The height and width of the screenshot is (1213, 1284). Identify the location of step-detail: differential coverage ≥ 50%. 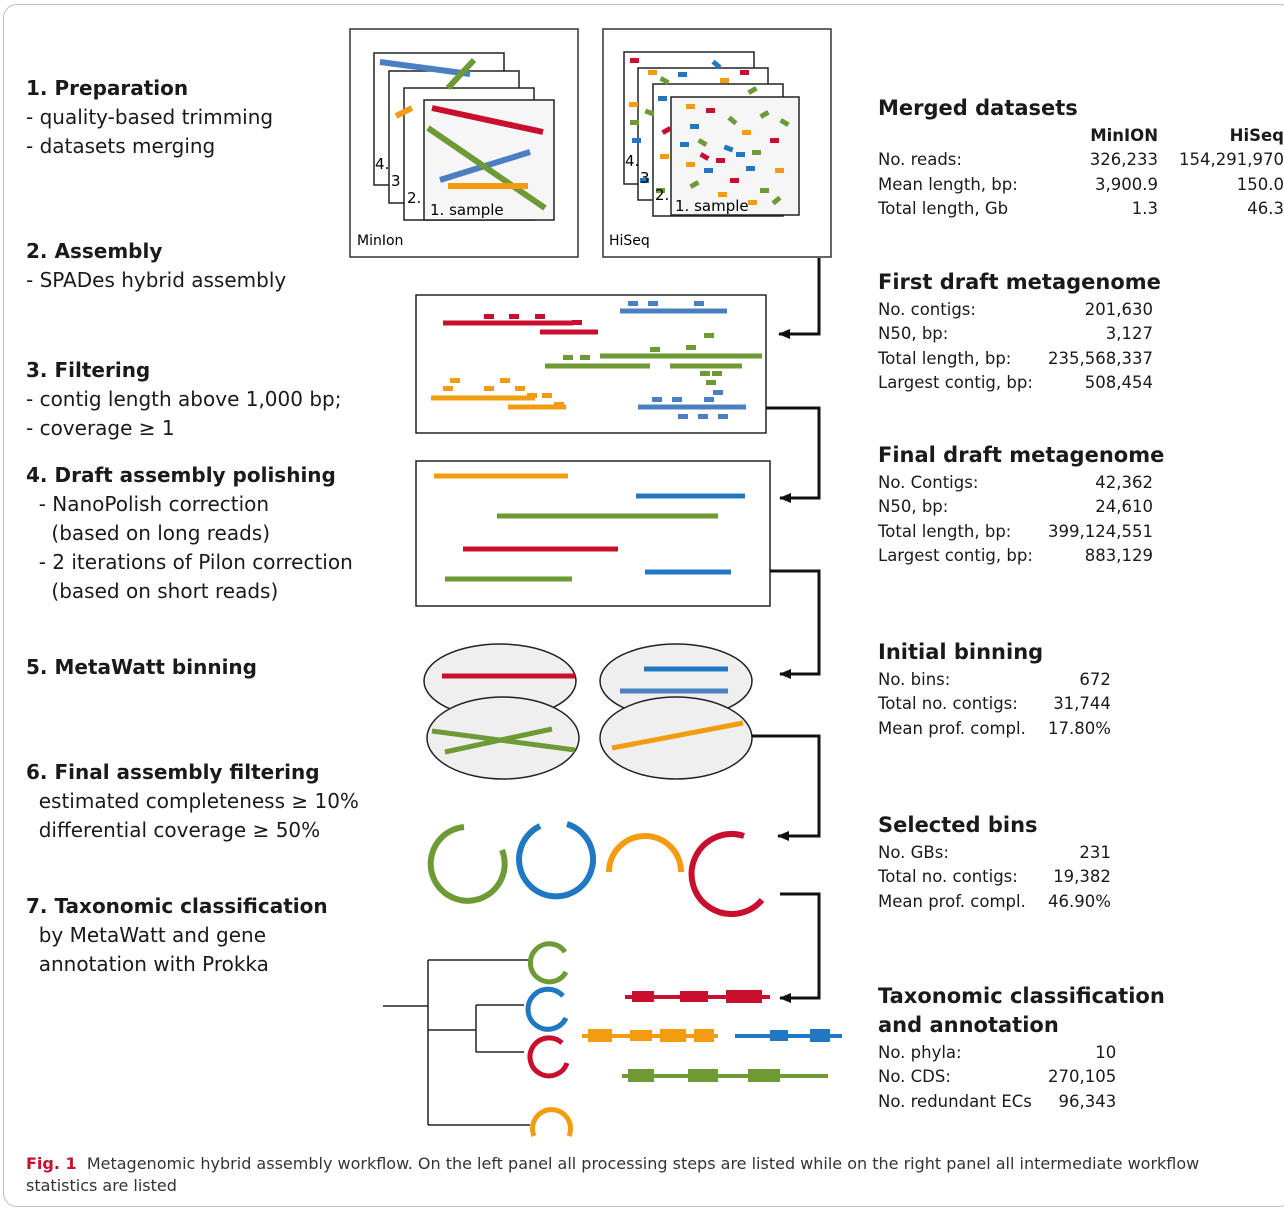
(173, 830).